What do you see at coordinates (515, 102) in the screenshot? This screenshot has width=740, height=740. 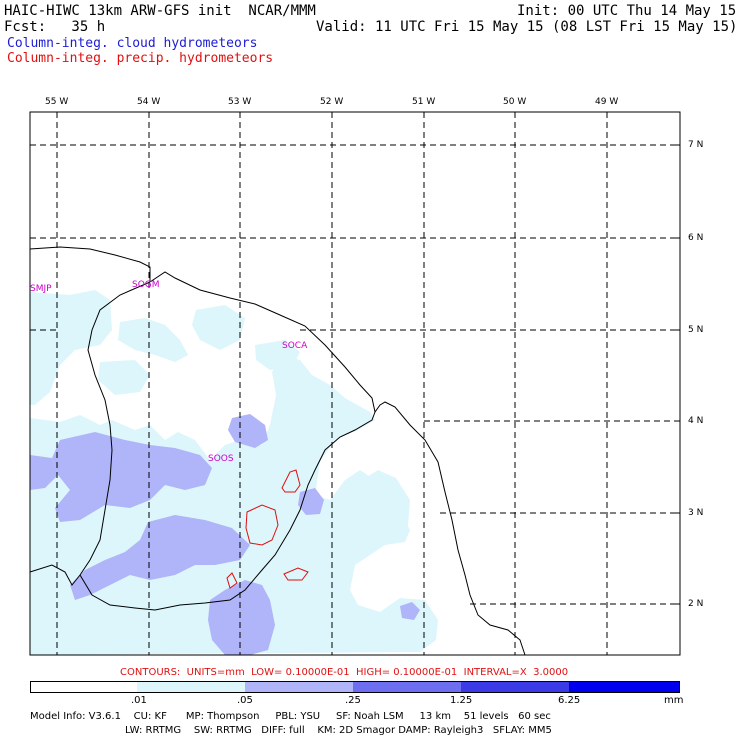 I see `lon-label: 50 W` at bounding box center [515, 102].